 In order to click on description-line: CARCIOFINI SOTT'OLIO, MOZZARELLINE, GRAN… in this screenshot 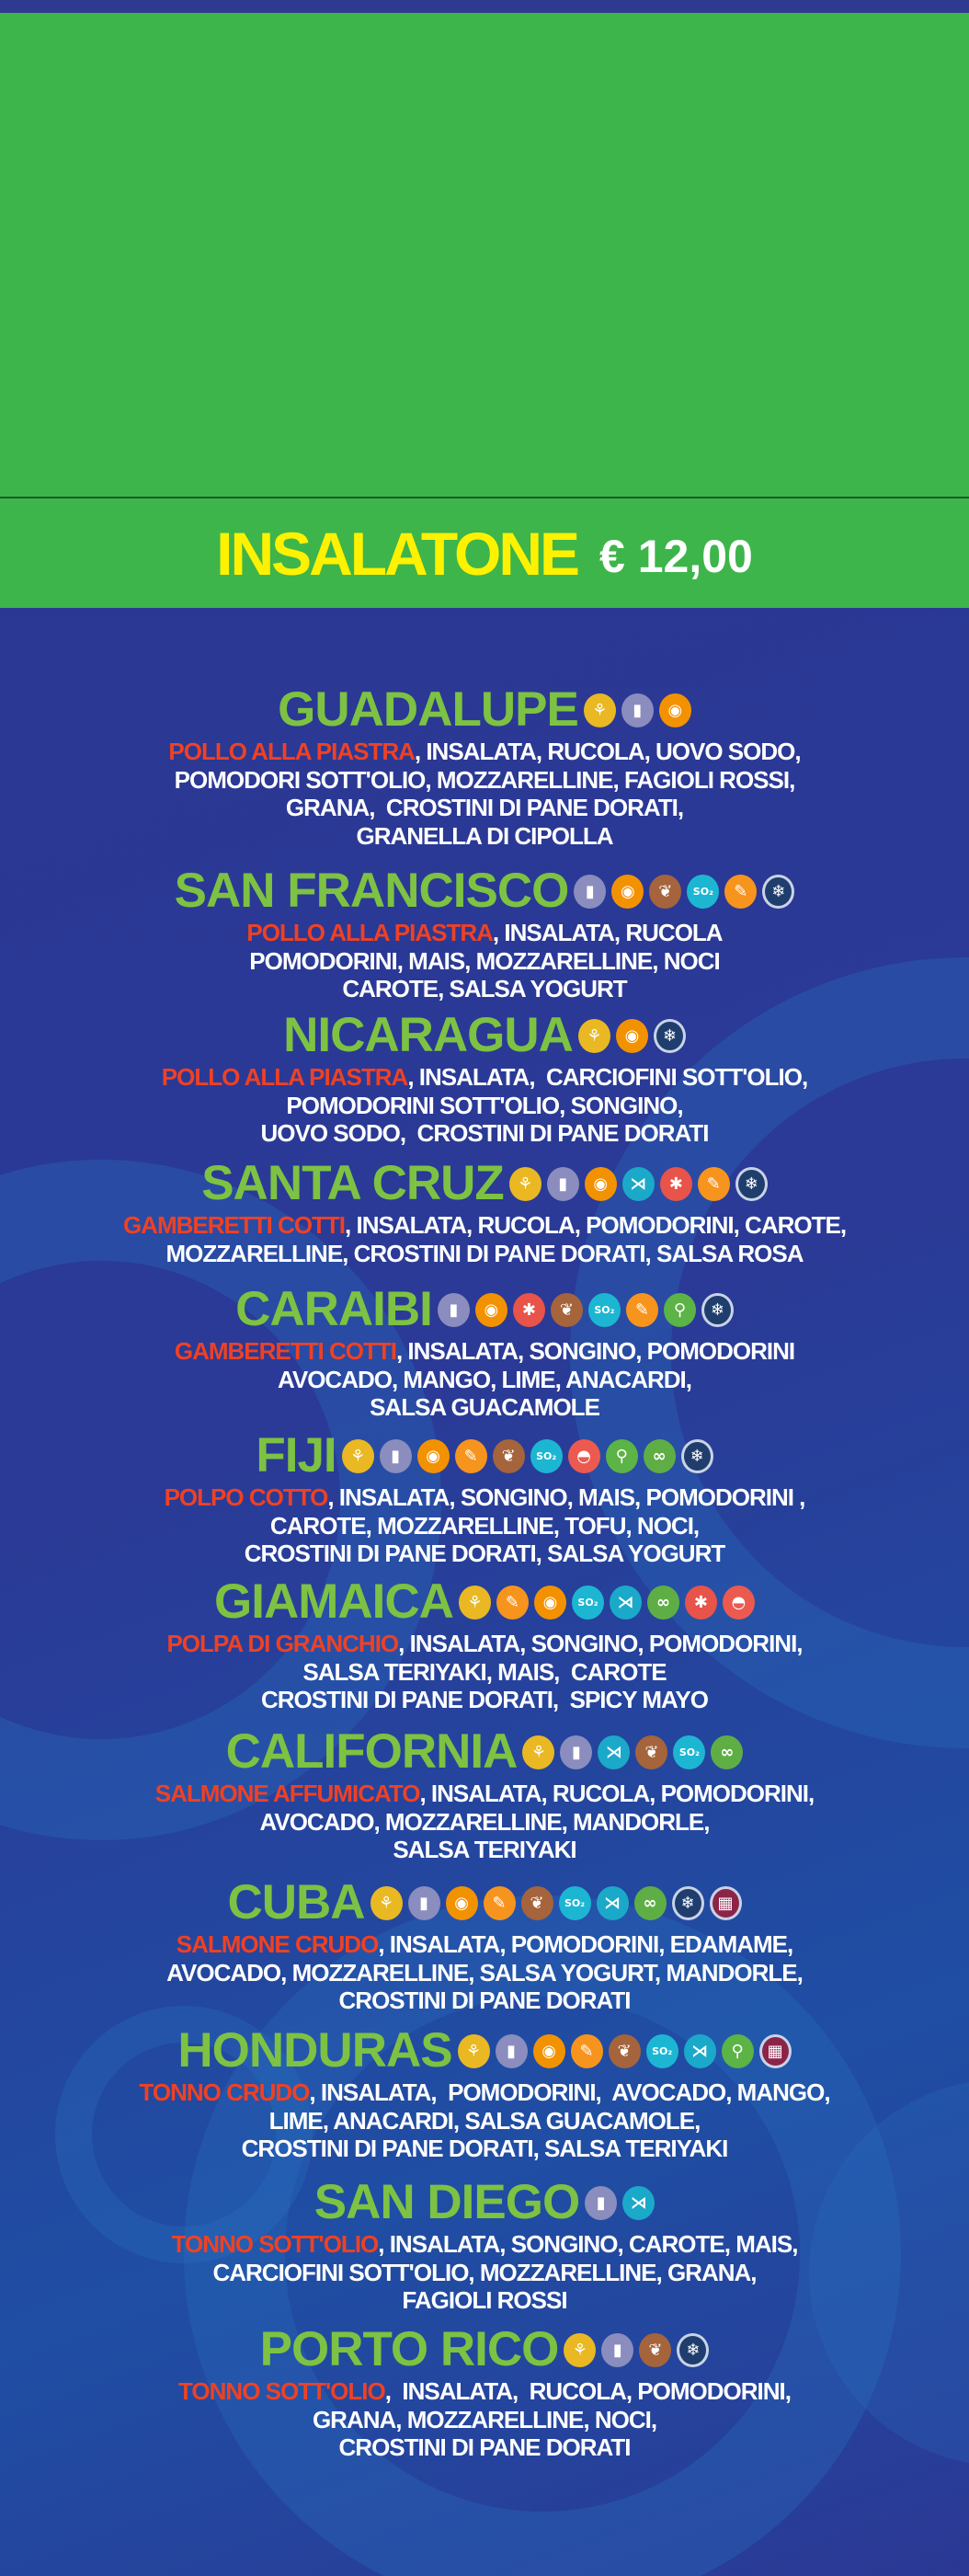, I will do `click(484, 2273)`.